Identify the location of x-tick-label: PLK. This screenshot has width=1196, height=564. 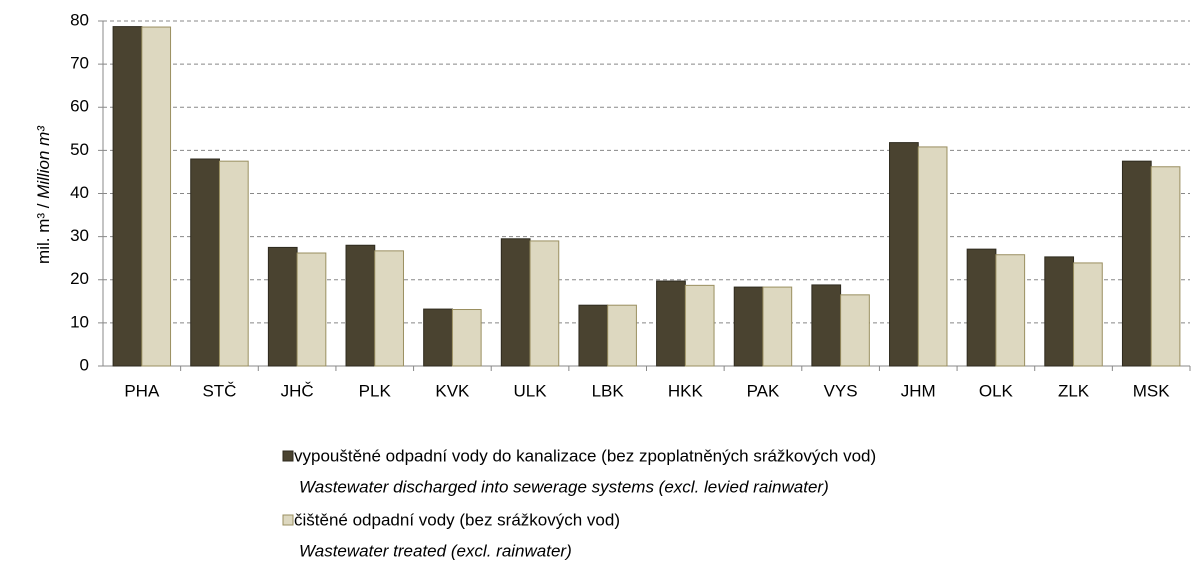
(375, 390).